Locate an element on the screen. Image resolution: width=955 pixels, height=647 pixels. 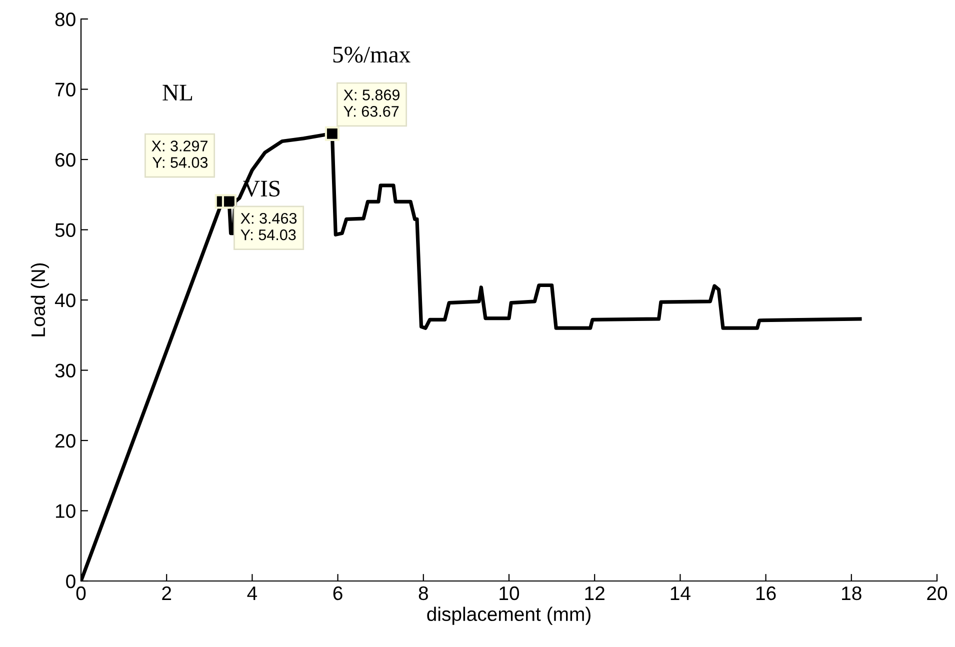
y-tick-label: 30 is located at coordinates (65, 371).